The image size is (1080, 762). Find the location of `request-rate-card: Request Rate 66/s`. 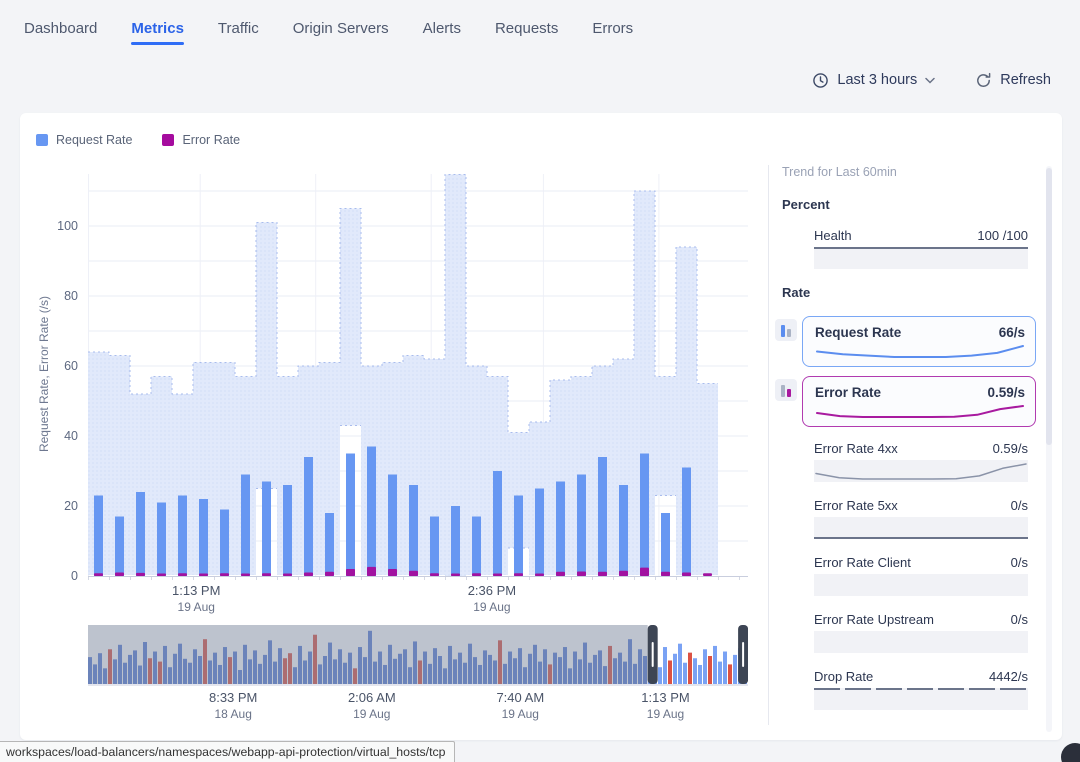

request-rate-card: Request Rate 66/s is located at coordinates (919, 341).